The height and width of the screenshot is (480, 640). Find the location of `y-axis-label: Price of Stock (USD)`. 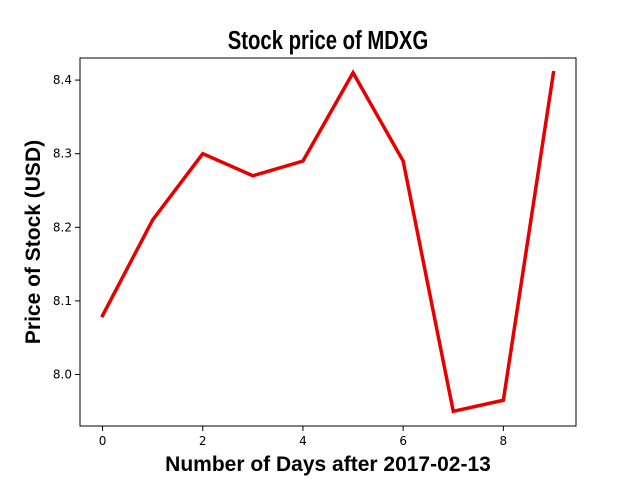

y-axis-label: Price of Stock (USD) is located at coordinates (33, 242).